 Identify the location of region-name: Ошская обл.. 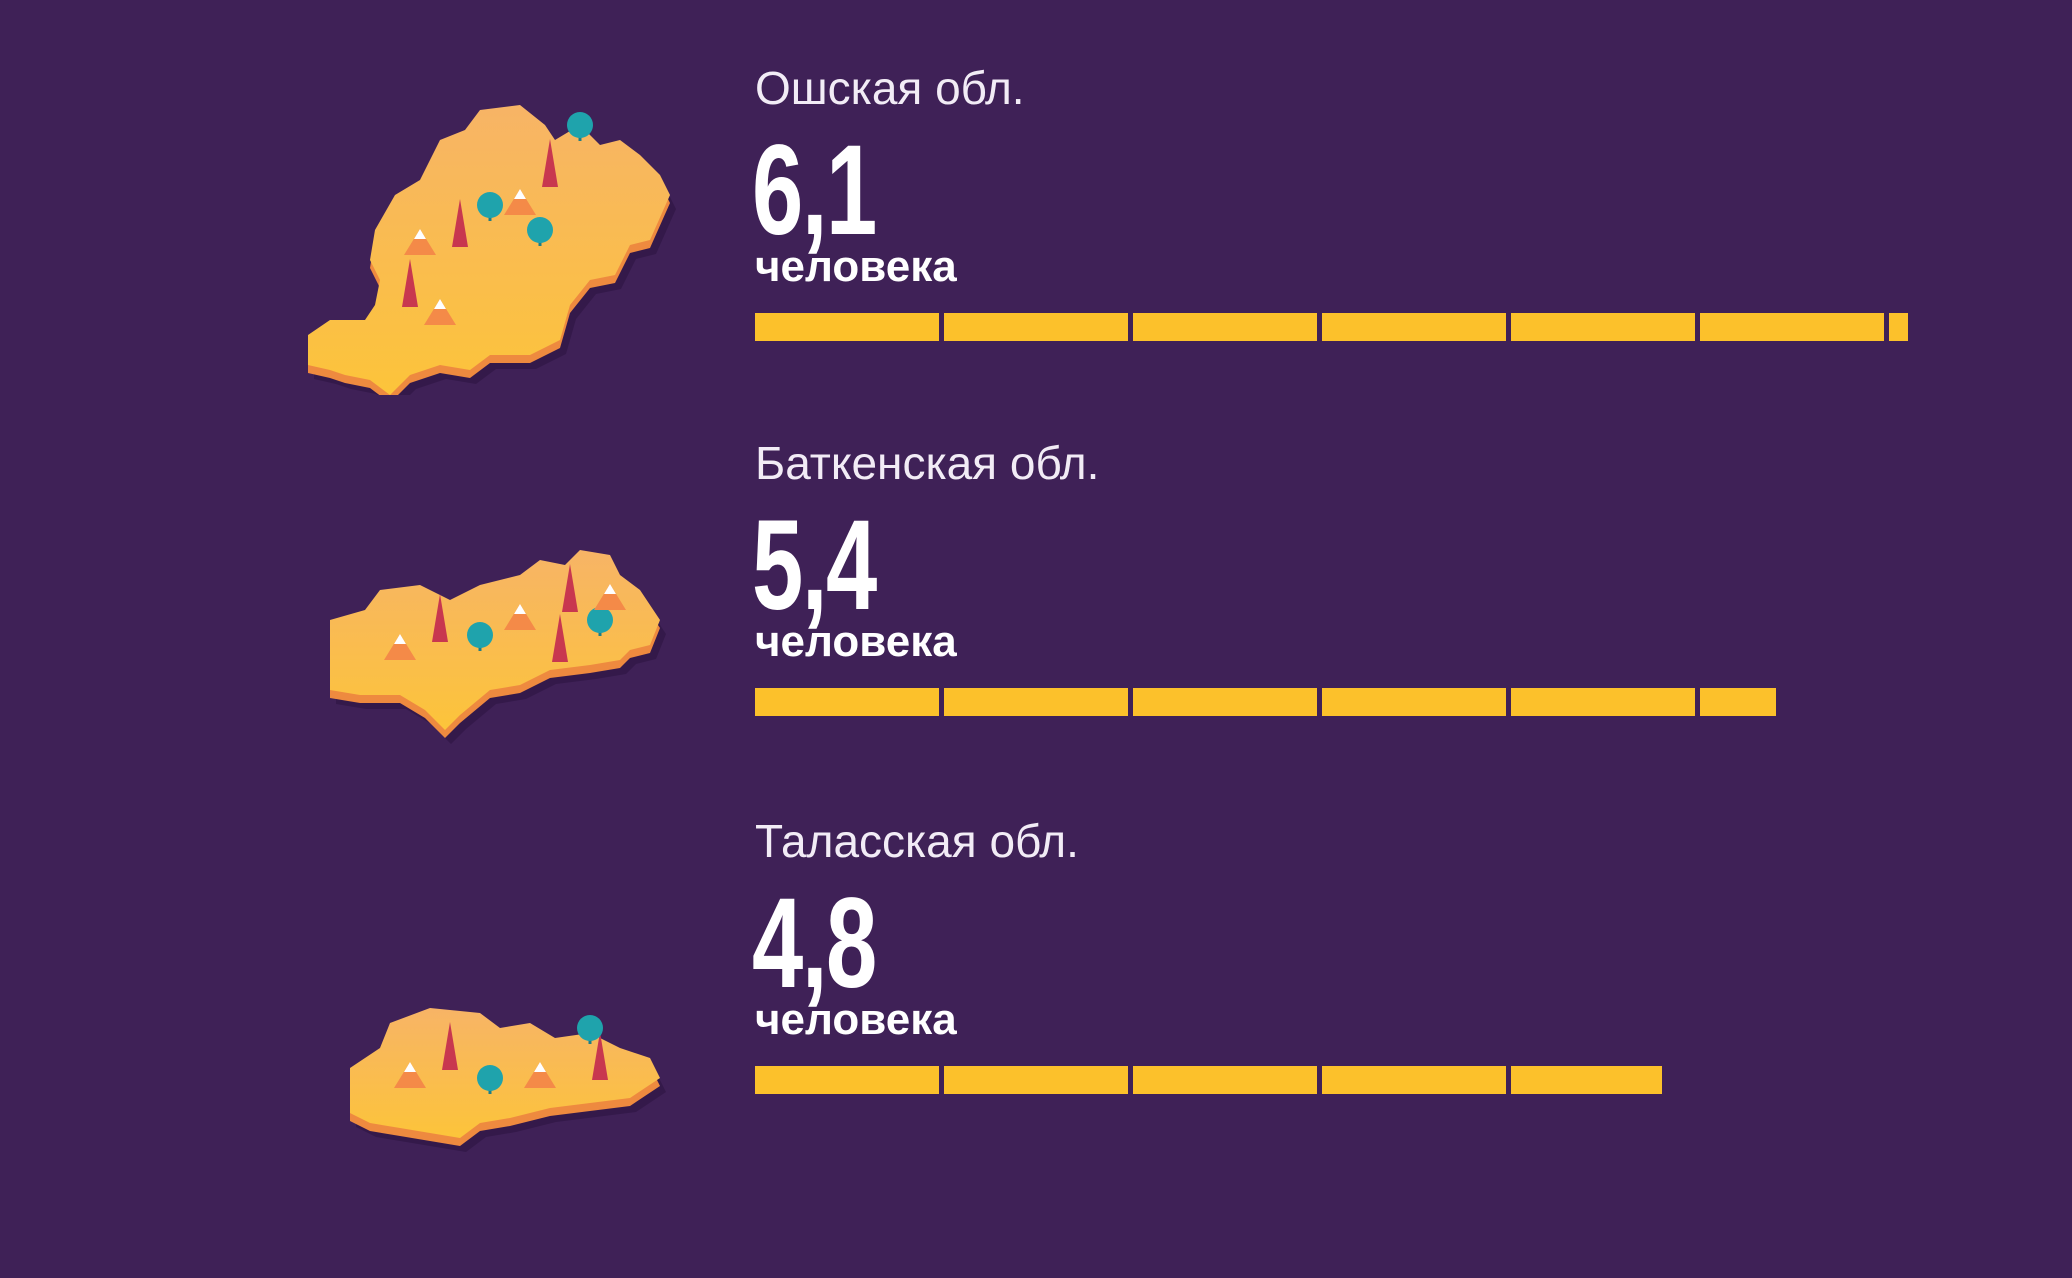
(890, 88).